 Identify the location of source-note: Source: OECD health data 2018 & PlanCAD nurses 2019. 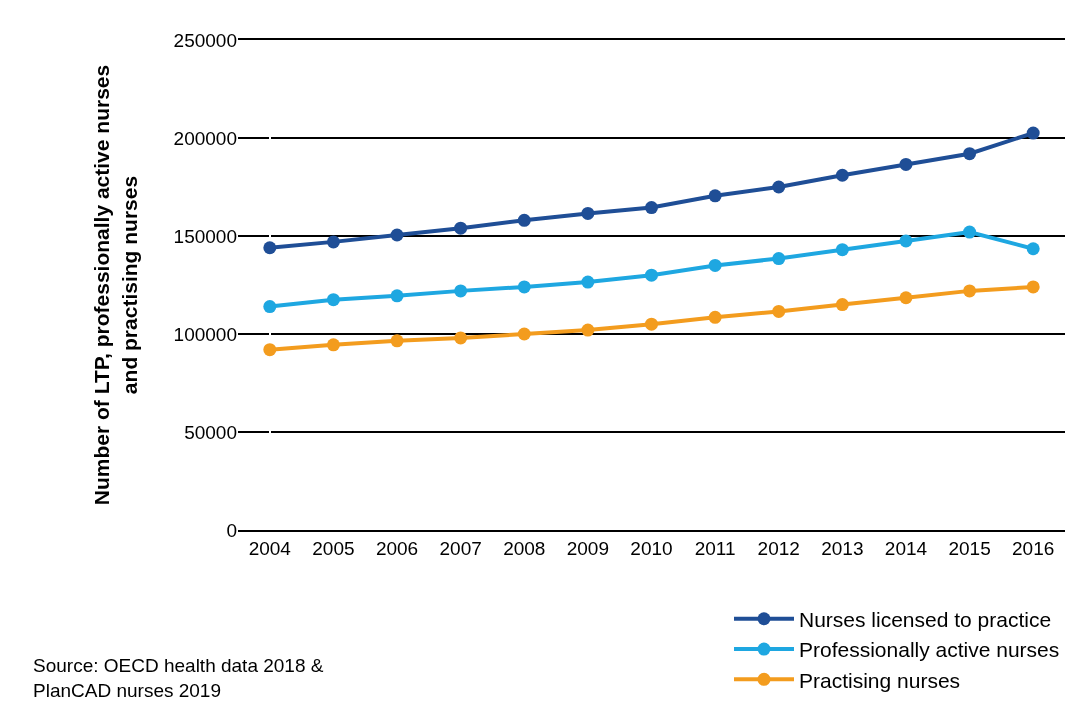
(178, 678).